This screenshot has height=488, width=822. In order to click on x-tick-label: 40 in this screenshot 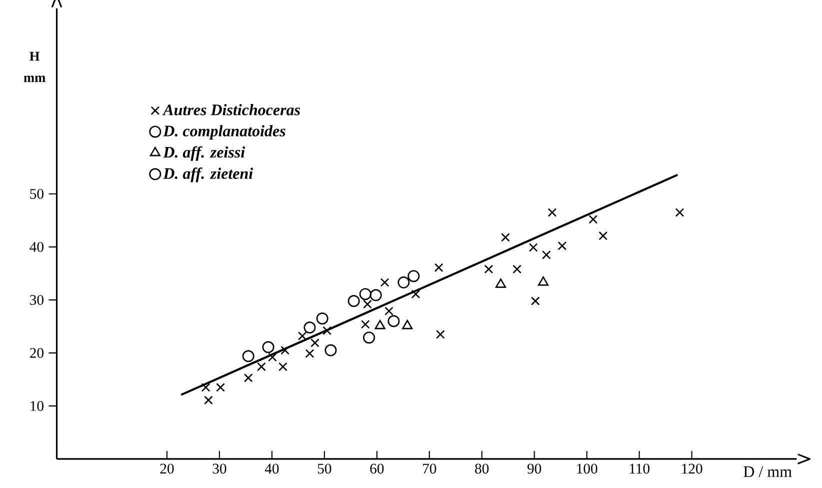, I will do `click(271, 469)`.